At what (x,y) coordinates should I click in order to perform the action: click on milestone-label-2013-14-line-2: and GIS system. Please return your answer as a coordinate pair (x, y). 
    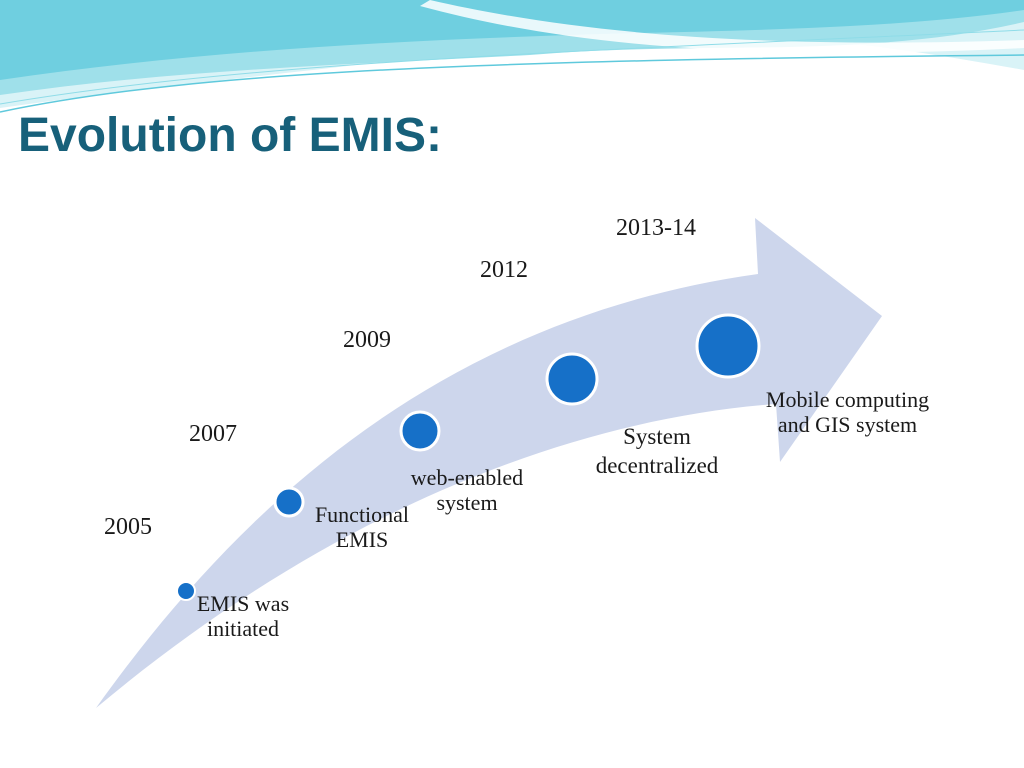
    Looking at the image, I should click on (847, 424).